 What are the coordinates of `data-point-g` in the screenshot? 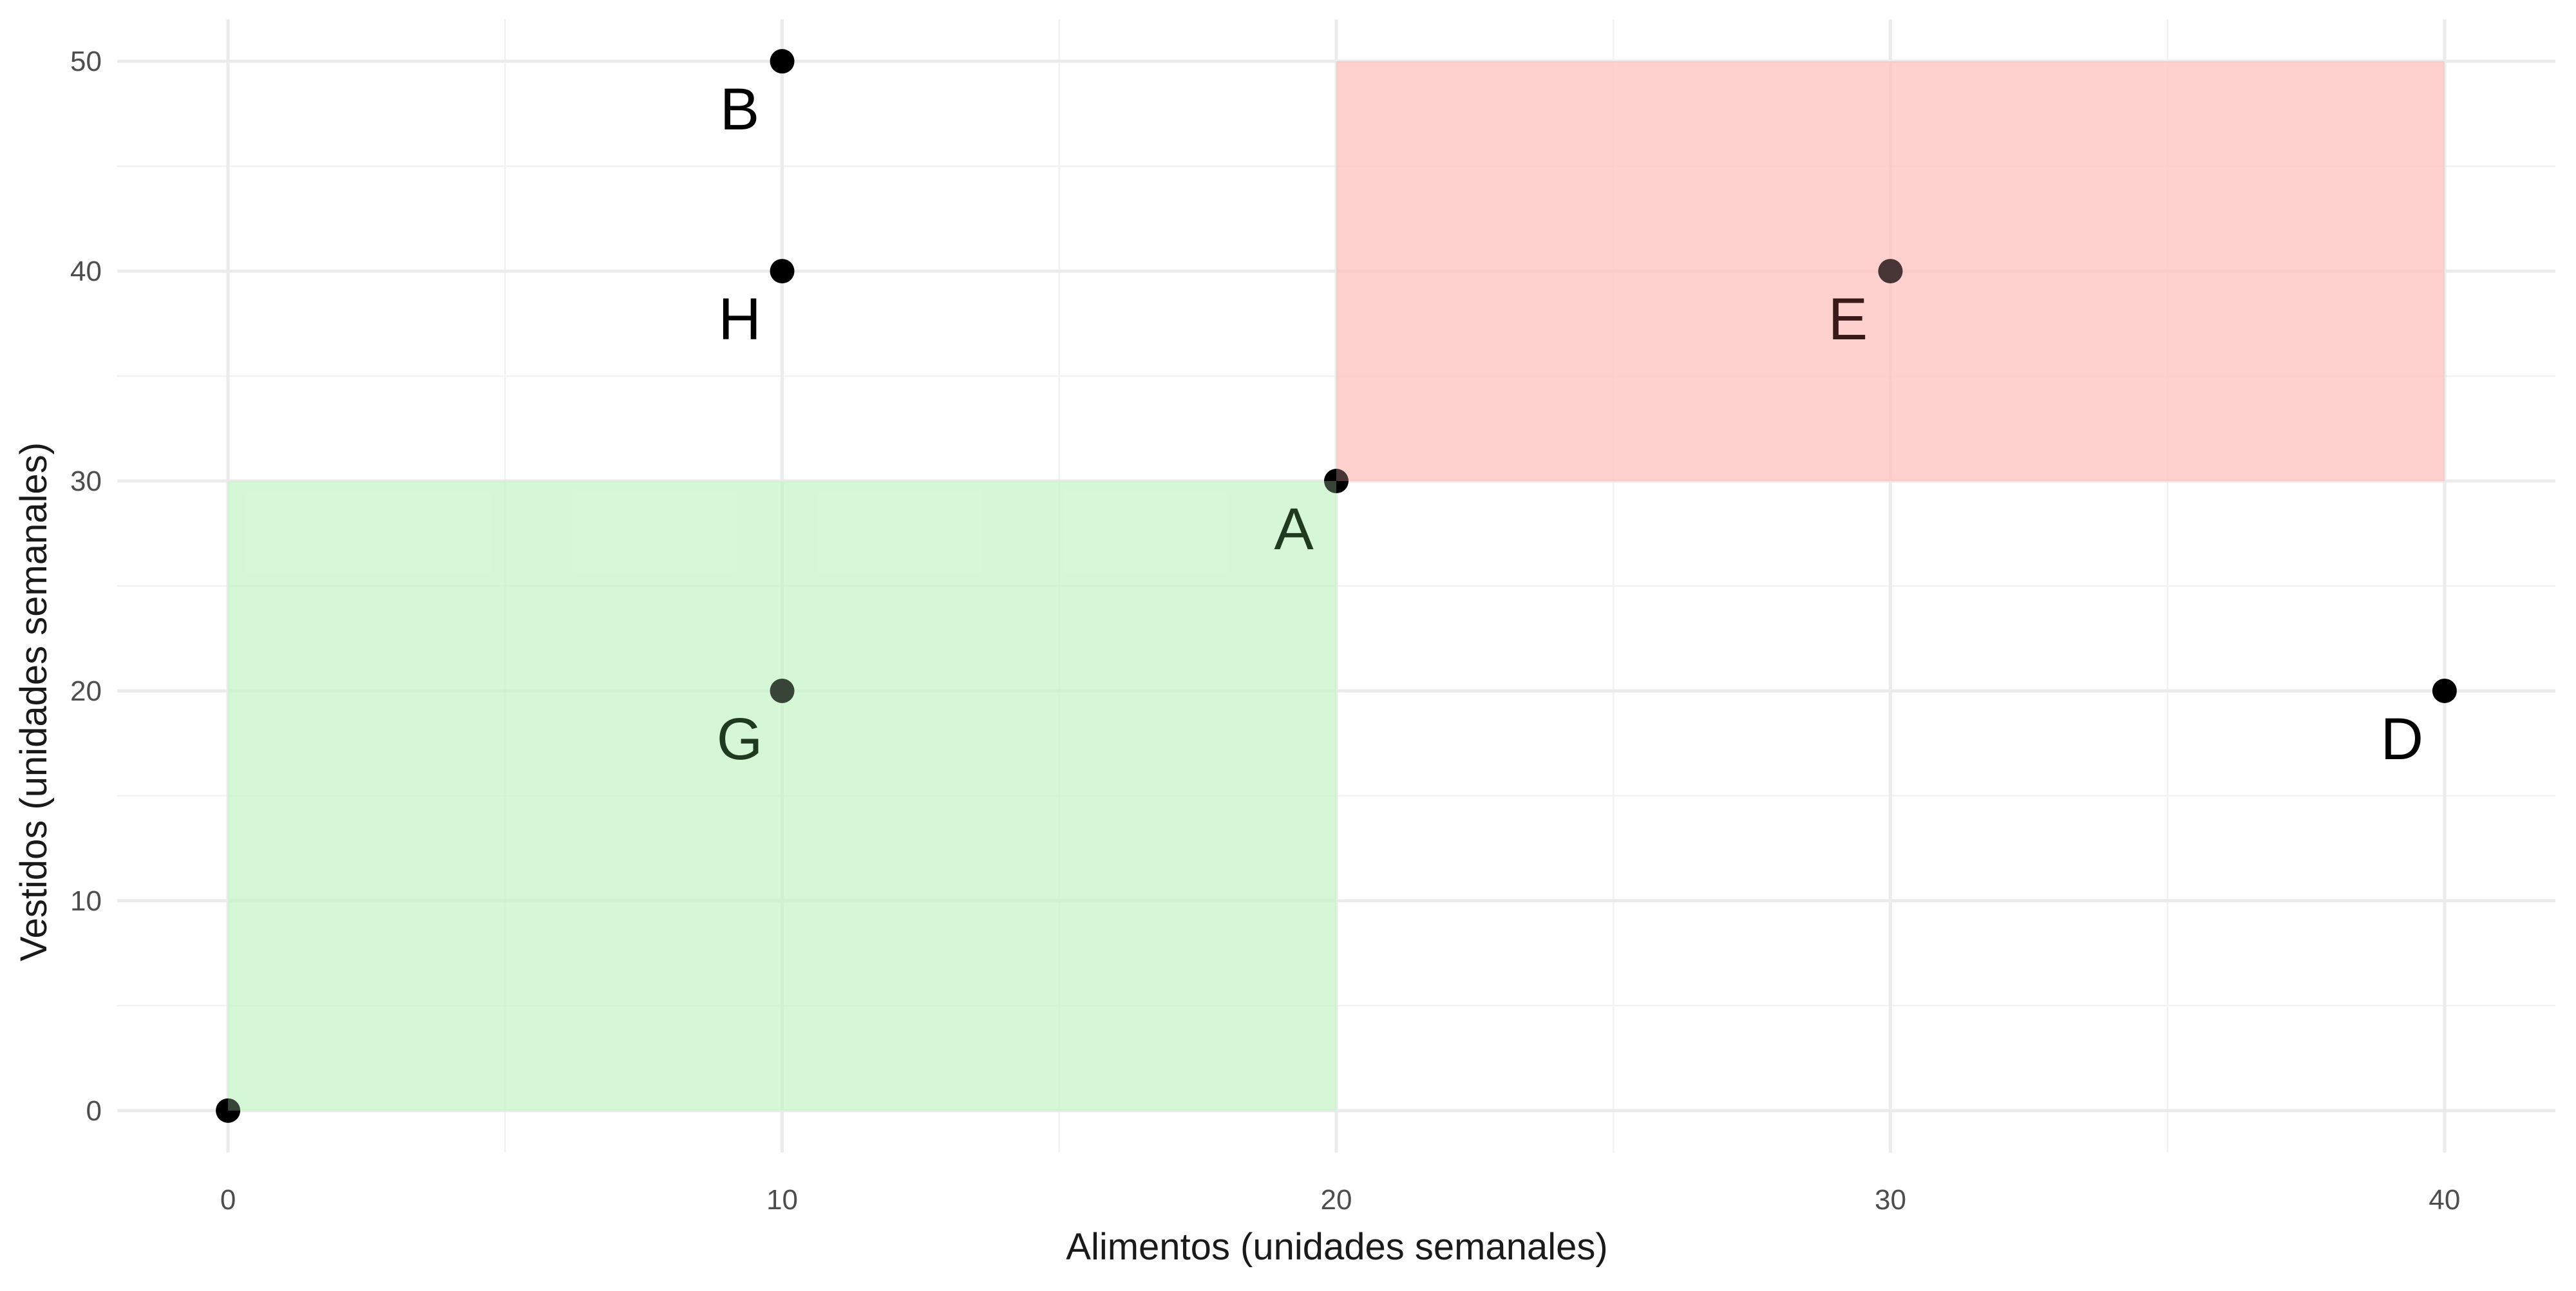 It's located at (782, 690).